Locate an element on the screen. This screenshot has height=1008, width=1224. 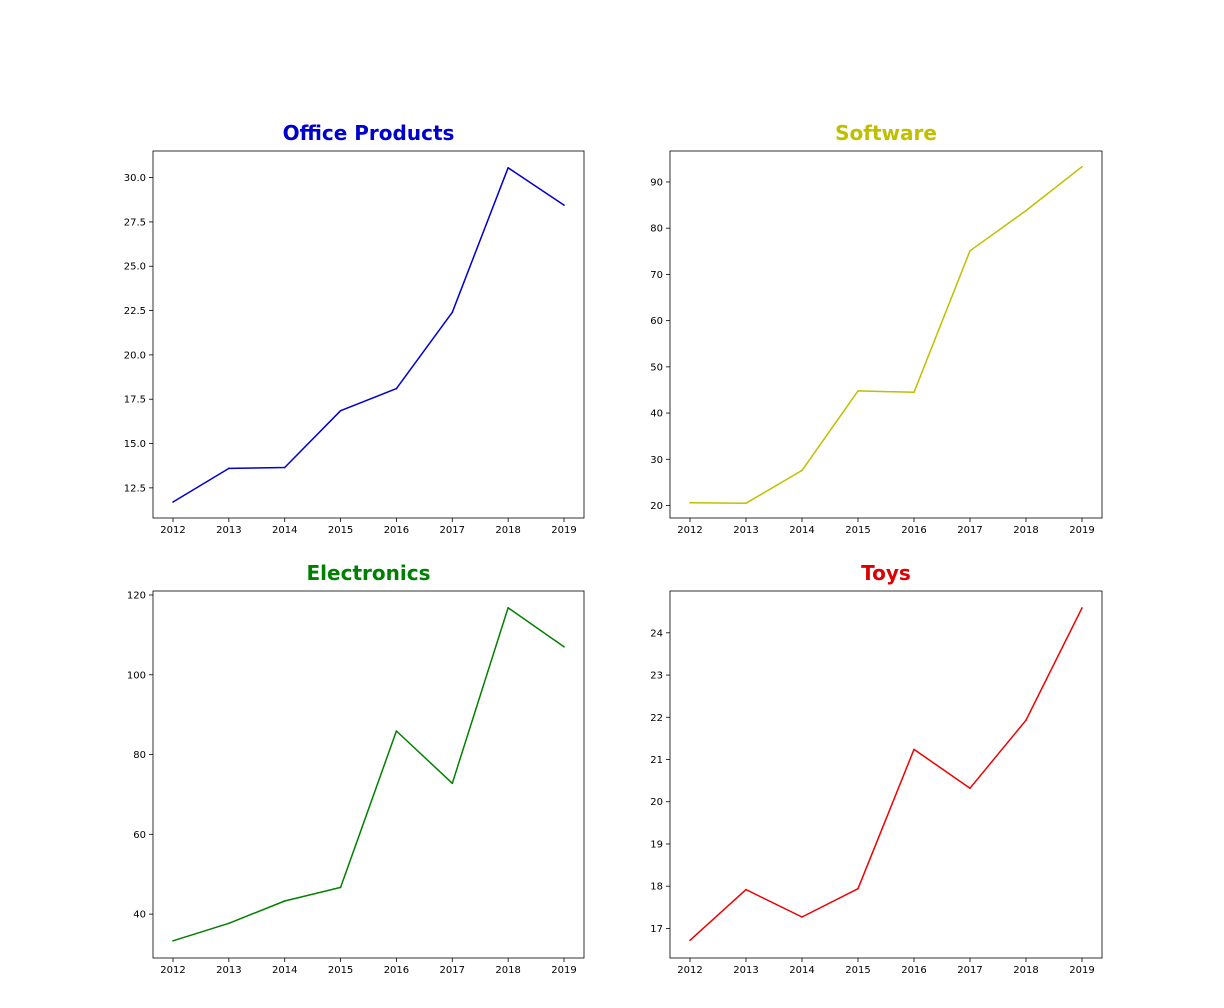
y-tick-label: 12.5 is located at coordinates (135, 488).